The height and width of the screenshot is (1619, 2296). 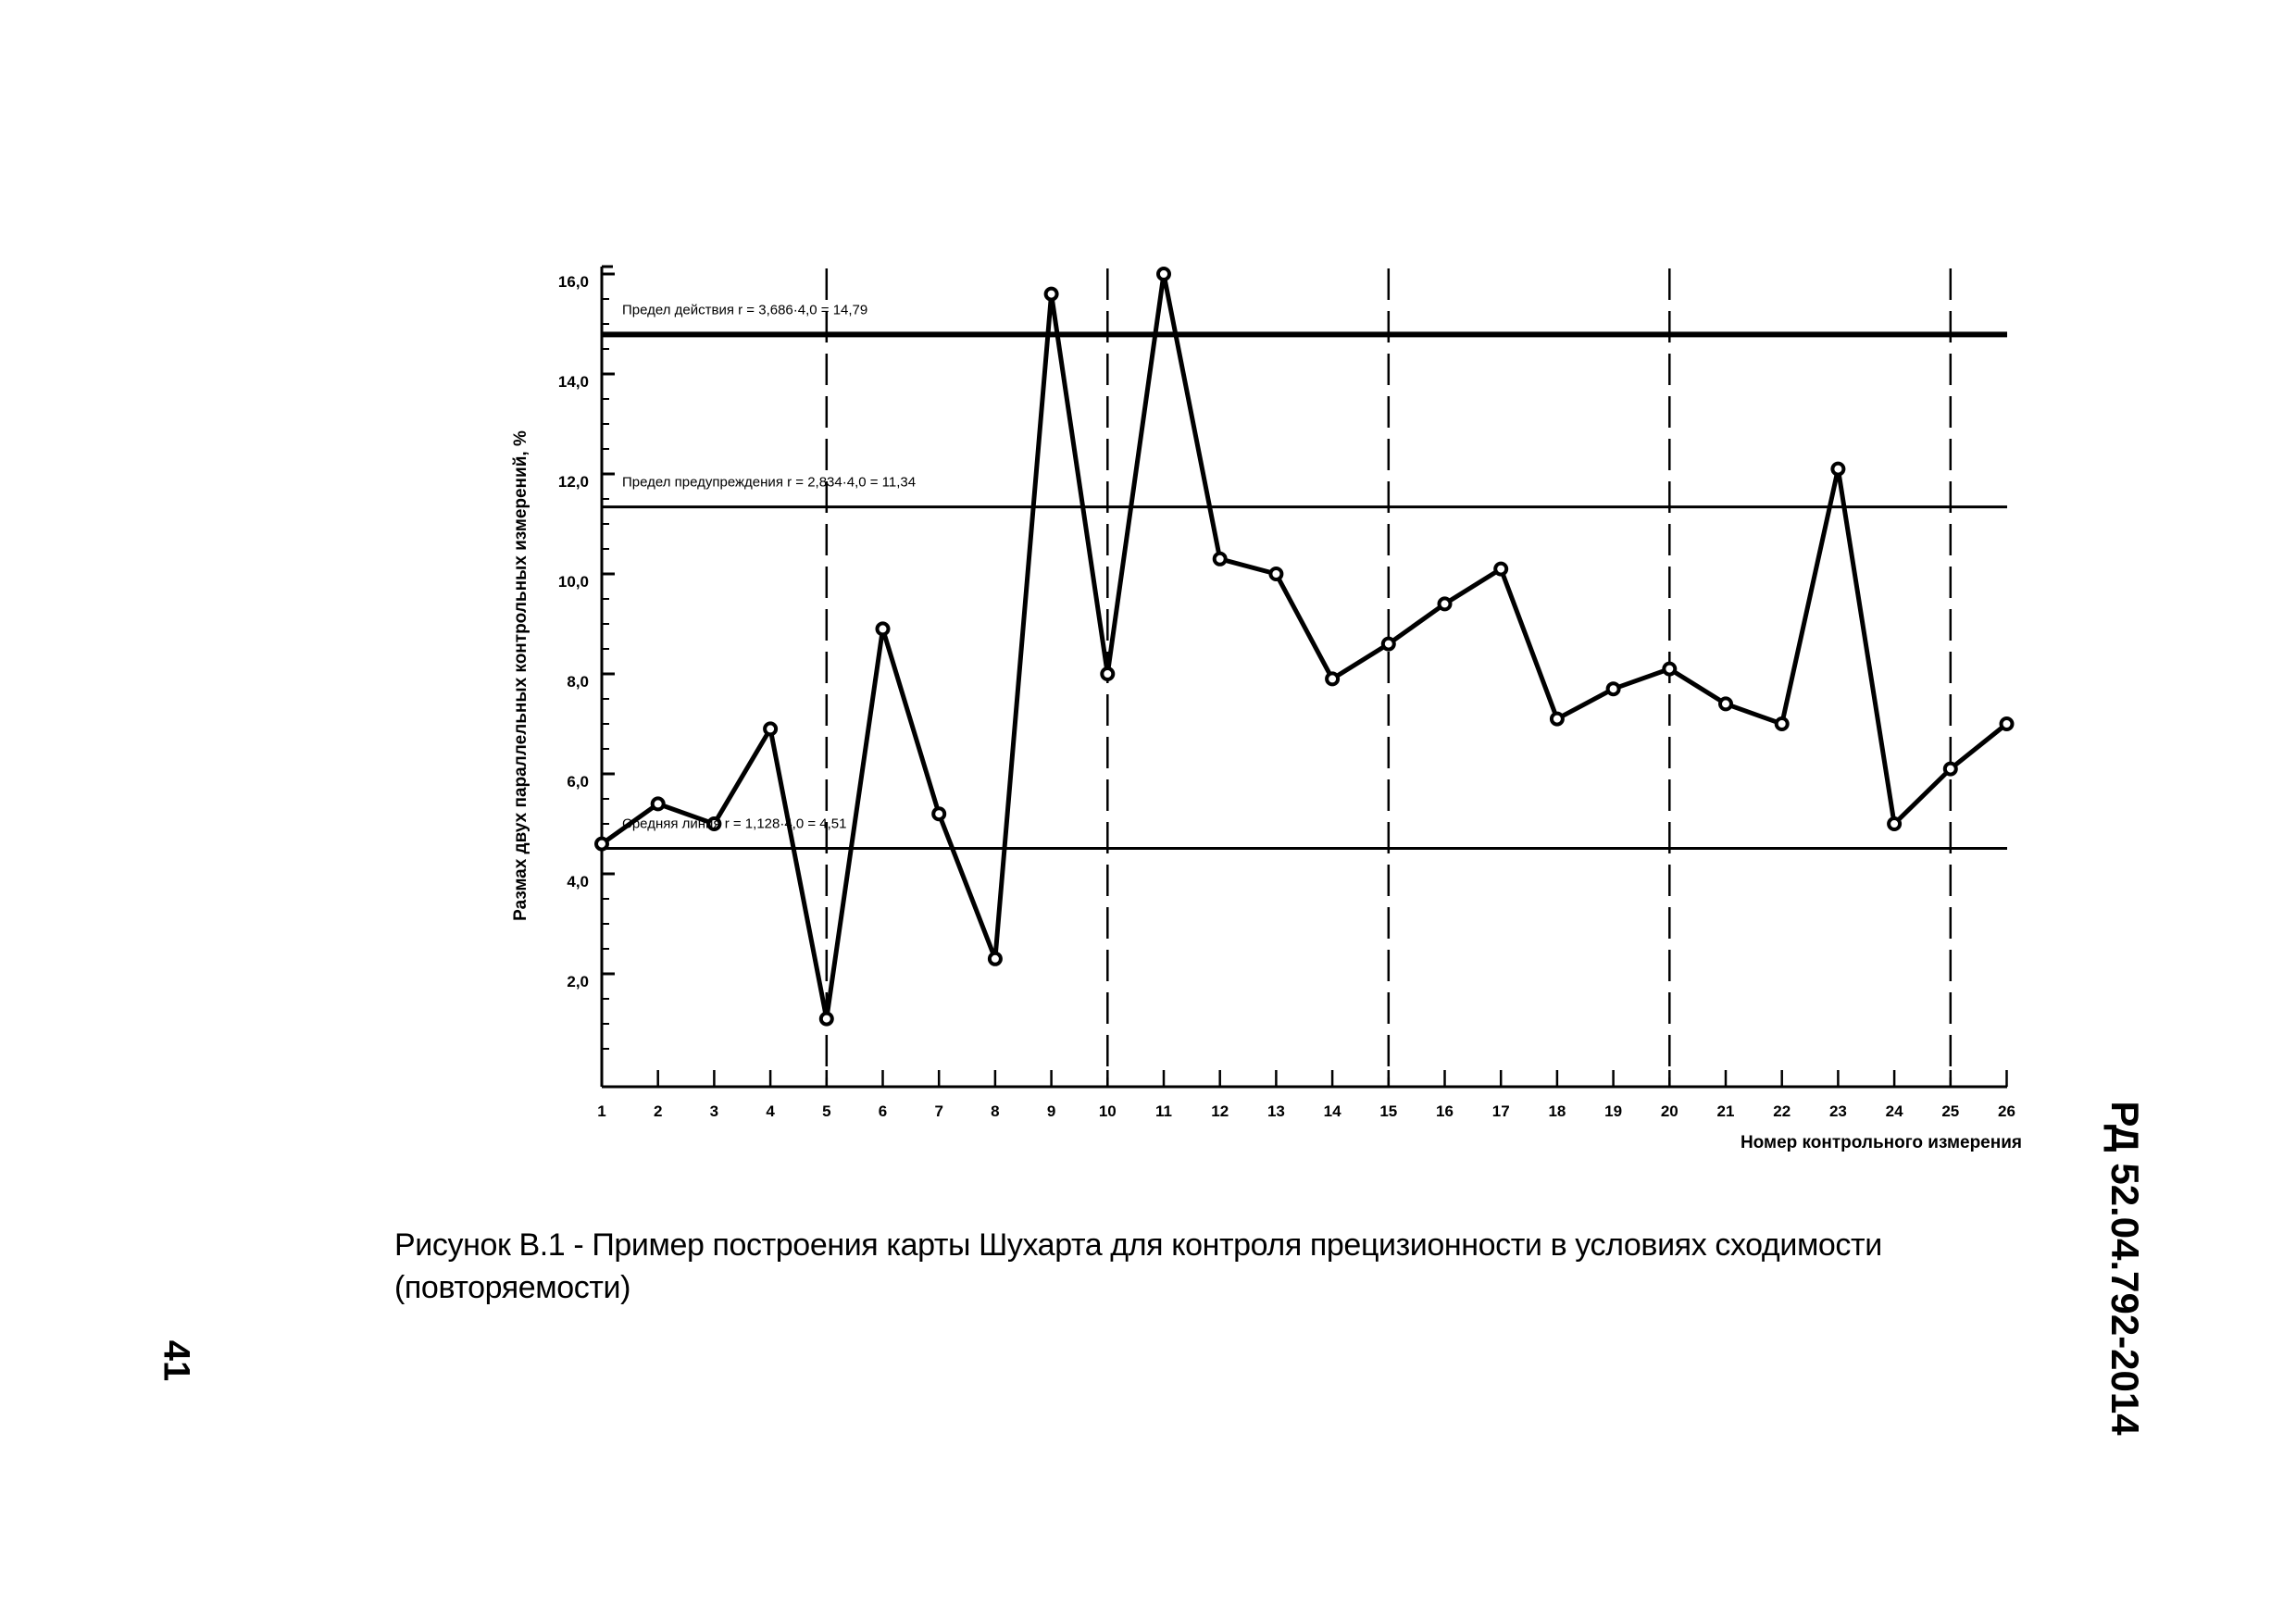 I want to click on x-tick-label: 4, so click(x=770, y=1111).